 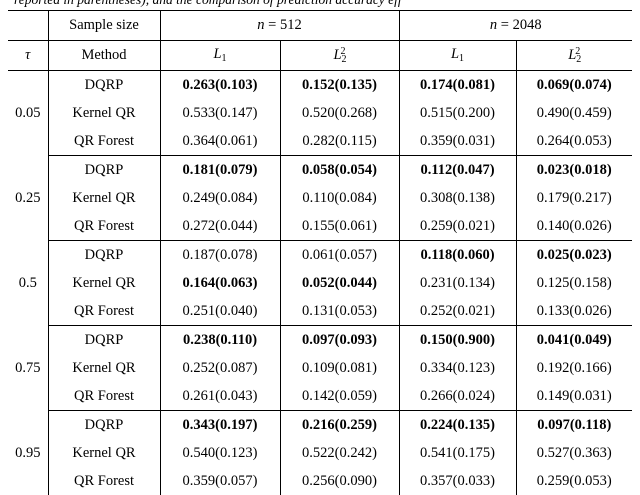 I want to click on value-cell: 0.125(0.158), so click(x=574, y=282).